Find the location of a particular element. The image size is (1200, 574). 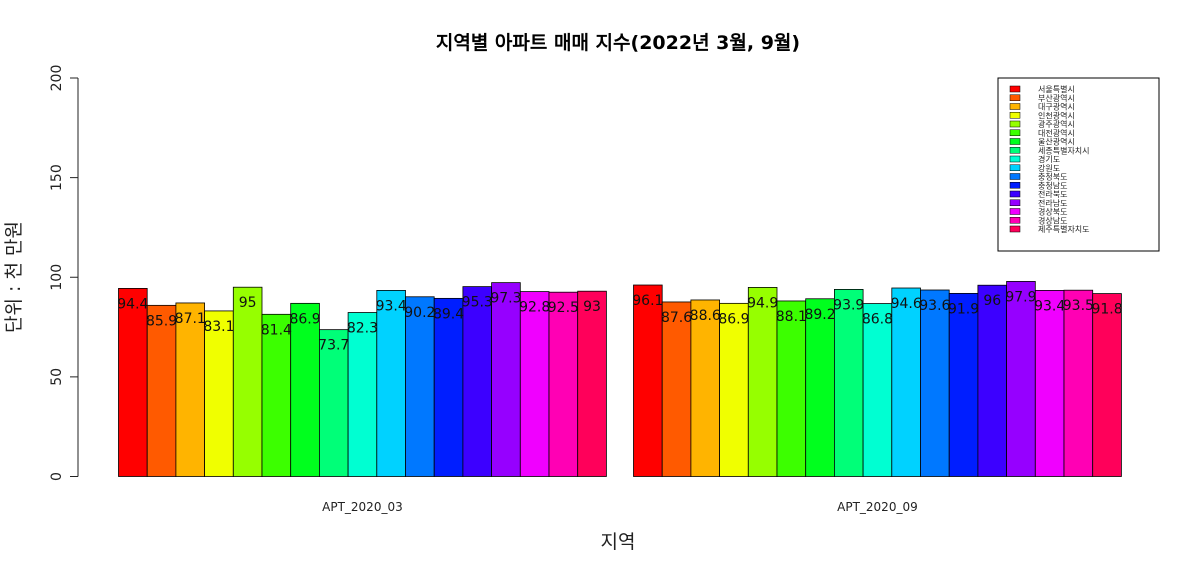

data-label: 93.9 is located at coordinates (848, 305).